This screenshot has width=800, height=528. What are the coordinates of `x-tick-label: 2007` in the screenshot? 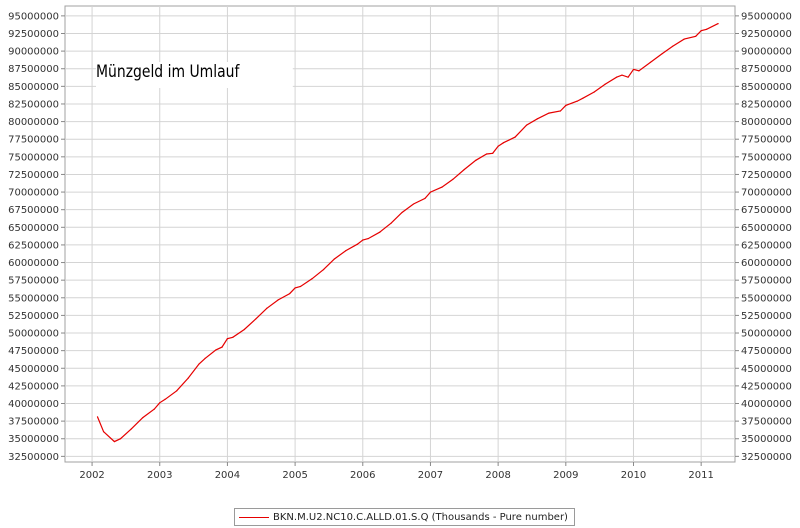 It's located at (430, 475).